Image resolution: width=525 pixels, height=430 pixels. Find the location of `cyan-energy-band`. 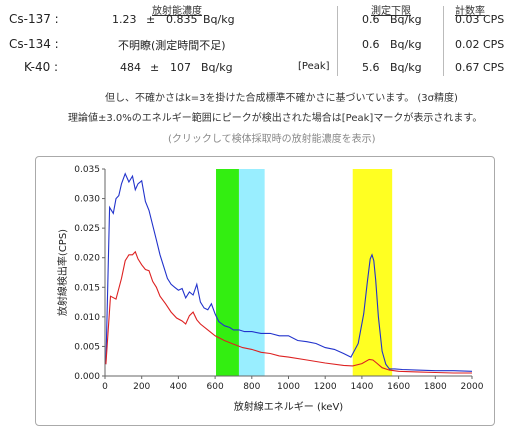

cyan-energy-band is located at coordinates (251, 272).